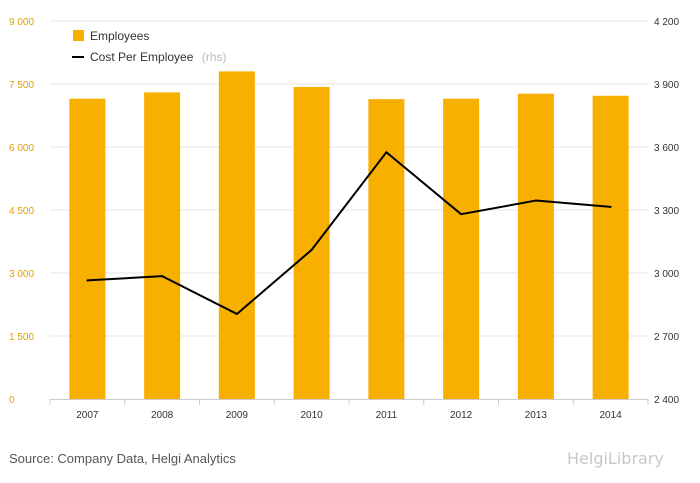 The height and width of the screenshot is (483, 700). Describe the element at coordinates (666, 337) in the screenshot. I see `y-right-tick-label: 2 700` at that location.